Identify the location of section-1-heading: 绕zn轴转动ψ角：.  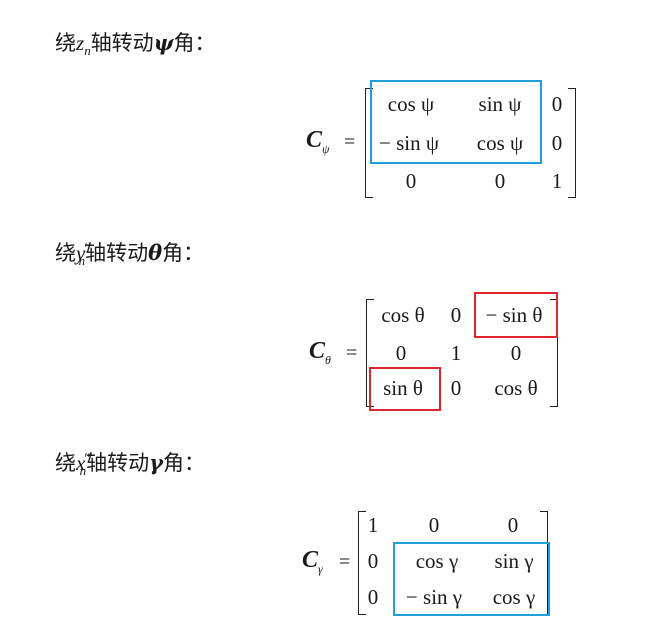
(135, 44).